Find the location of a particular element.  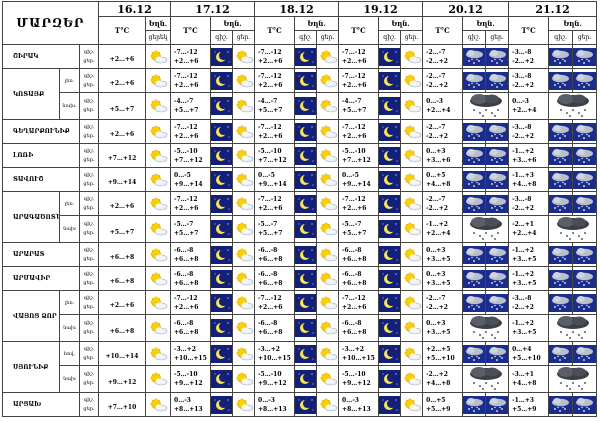

night-temp: -3…+1 is located at coordinates (523, 374).